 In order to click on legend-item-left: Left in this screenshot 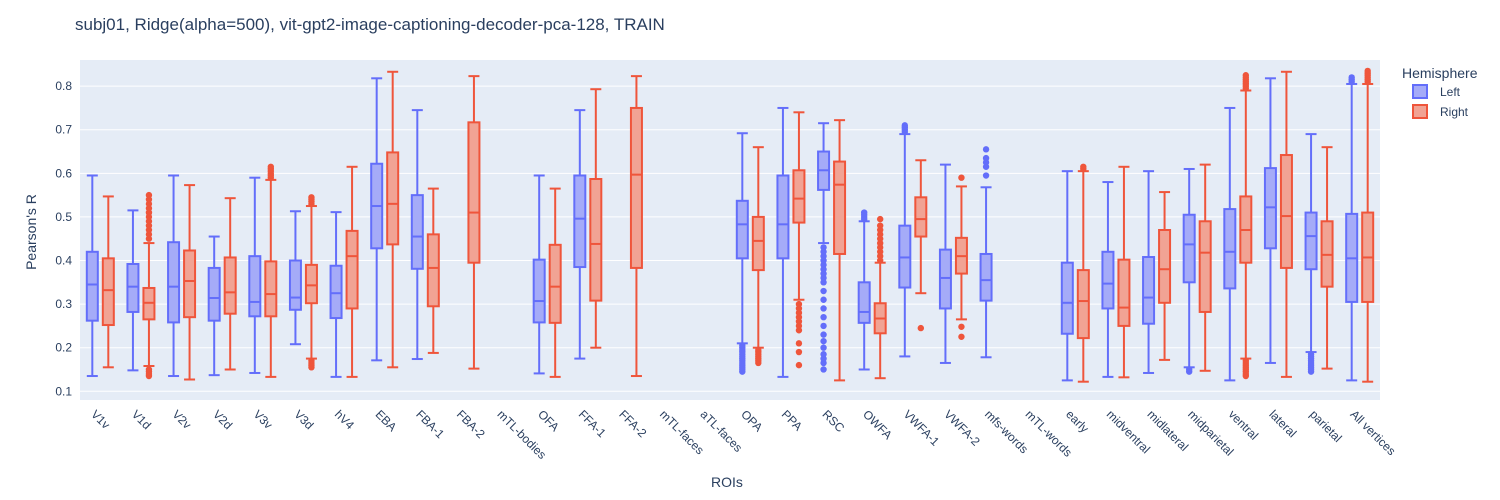, I will do `click(1436, 91)`.